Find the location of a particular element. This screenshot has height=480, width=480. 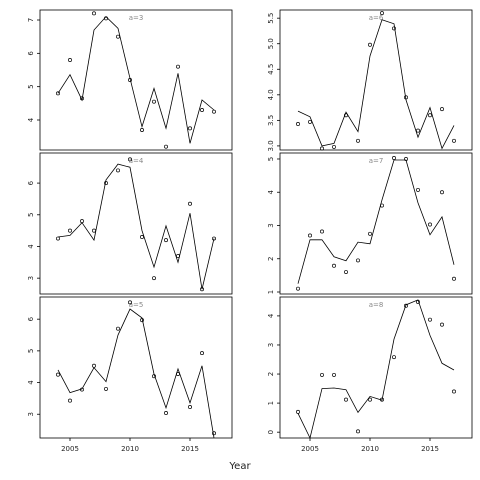

panel-title: a=4 is located at coordinates (136, 161).